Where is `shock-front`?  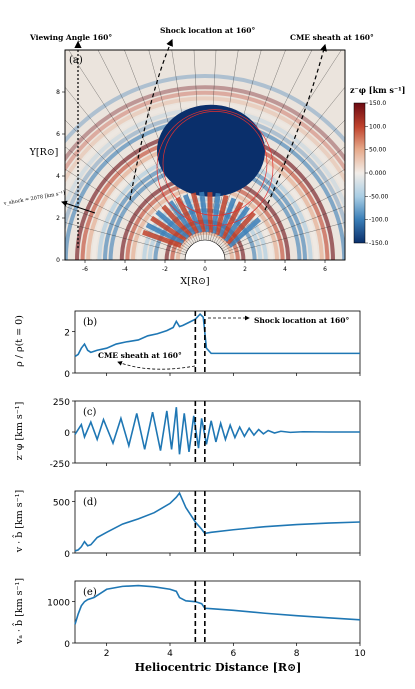
shock-front is located at coordinates (215, 167).